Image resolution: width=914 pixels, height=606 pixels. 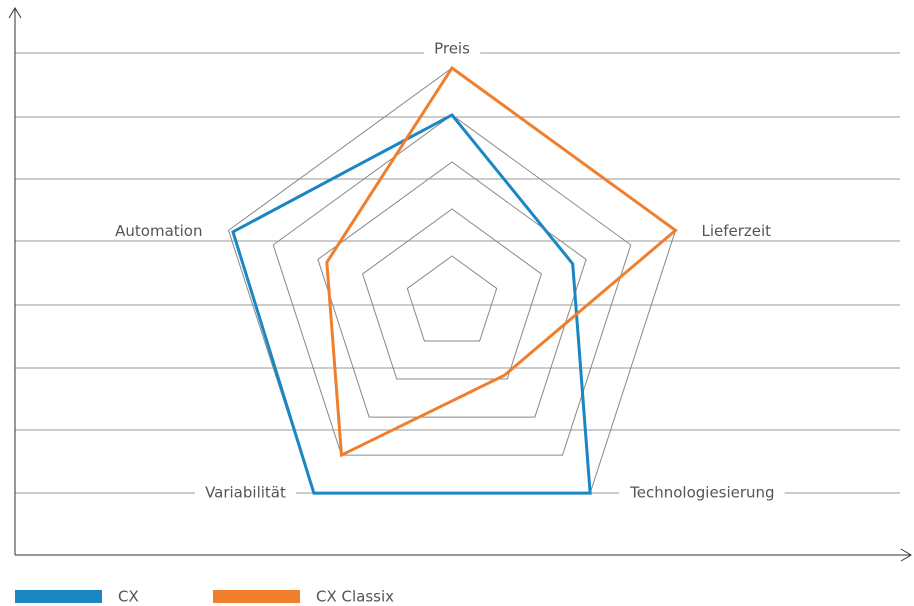 I want to click on axis-label: Variabilität, so click(x=245, y=493).